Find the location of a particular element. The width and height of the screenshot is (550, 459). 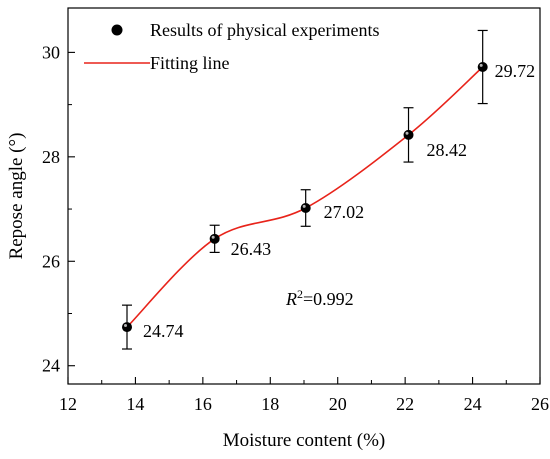

x-tick-label: 20 is located at coordinates (338, 404).